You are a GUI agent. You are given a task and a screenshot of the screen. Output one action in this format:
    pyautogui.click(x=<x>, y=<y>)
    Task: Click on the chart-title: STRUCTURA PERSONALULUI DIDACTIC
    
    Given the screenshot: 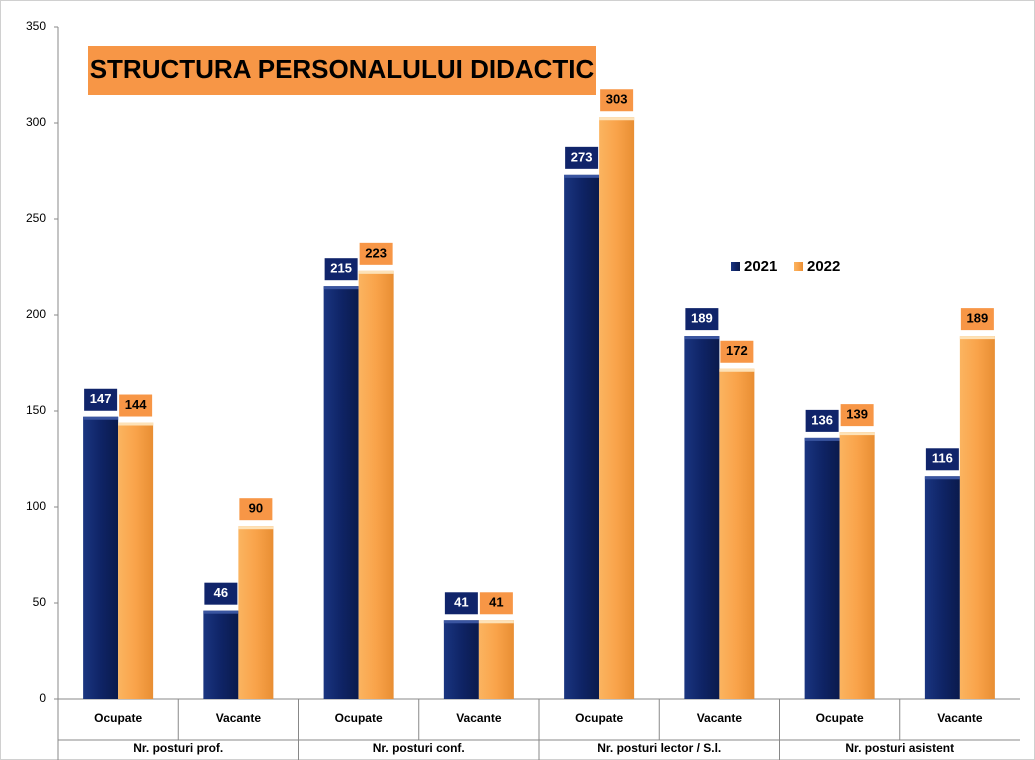 What is the action you would take?
    pyautogui.click(x=342, y=69)
    